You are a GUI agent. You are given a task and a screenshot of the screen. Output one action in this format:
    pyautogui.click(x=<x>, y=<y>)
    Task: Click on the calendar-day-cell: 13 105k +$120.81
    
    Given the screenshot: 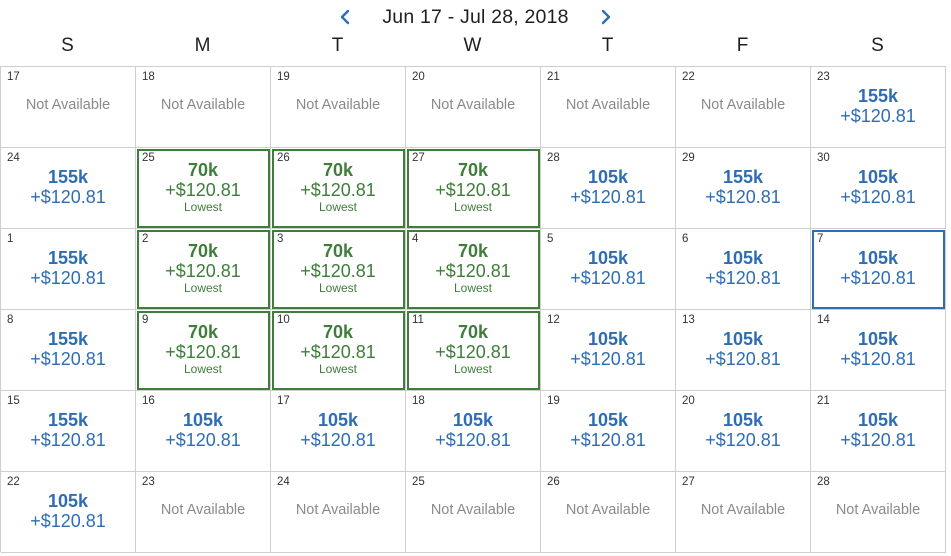 What is the action you would take?
    pyautogui.click(x=743, y=350)
    